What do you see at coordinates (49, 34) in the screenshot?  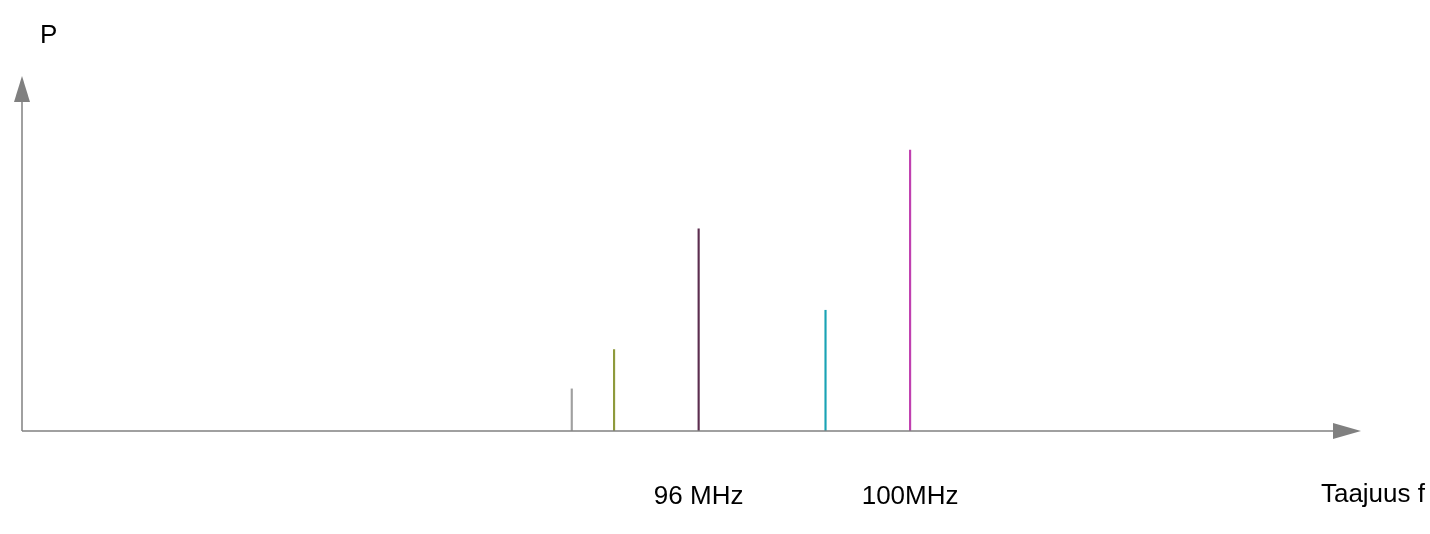 I see `y-axis-title: P` at bounding box center [49, 34].